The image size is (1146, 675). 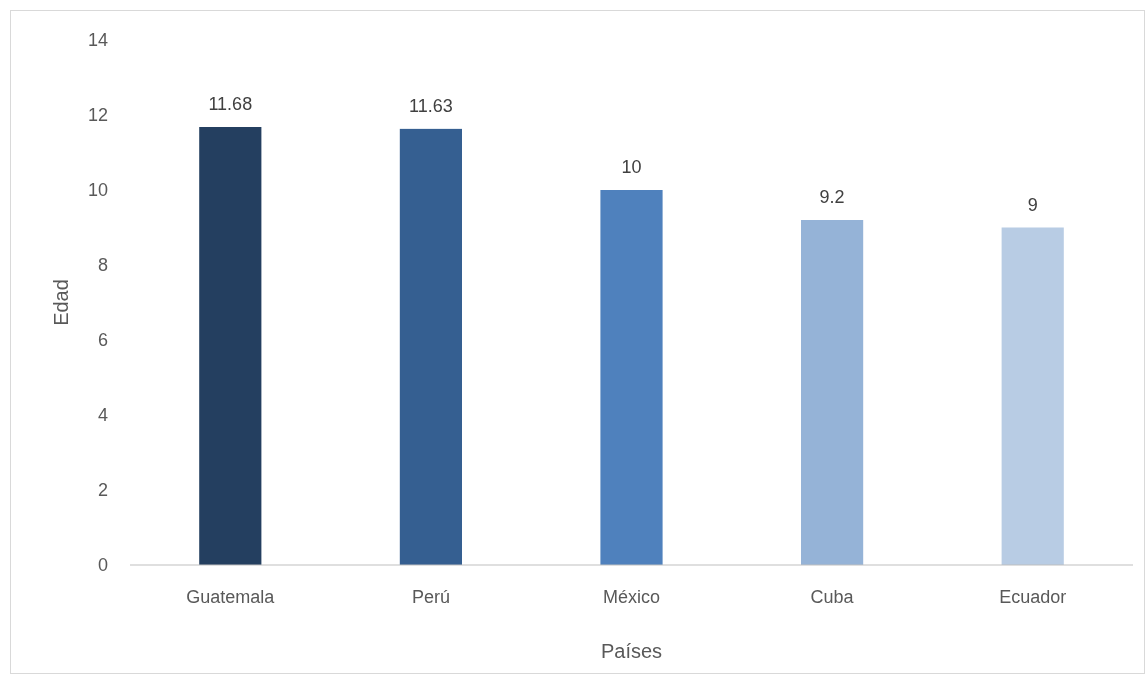 What do you see at coordinates (631, 597) in the screenshot?
I see `x-tick-label: México` at bounding box center [631, 597].